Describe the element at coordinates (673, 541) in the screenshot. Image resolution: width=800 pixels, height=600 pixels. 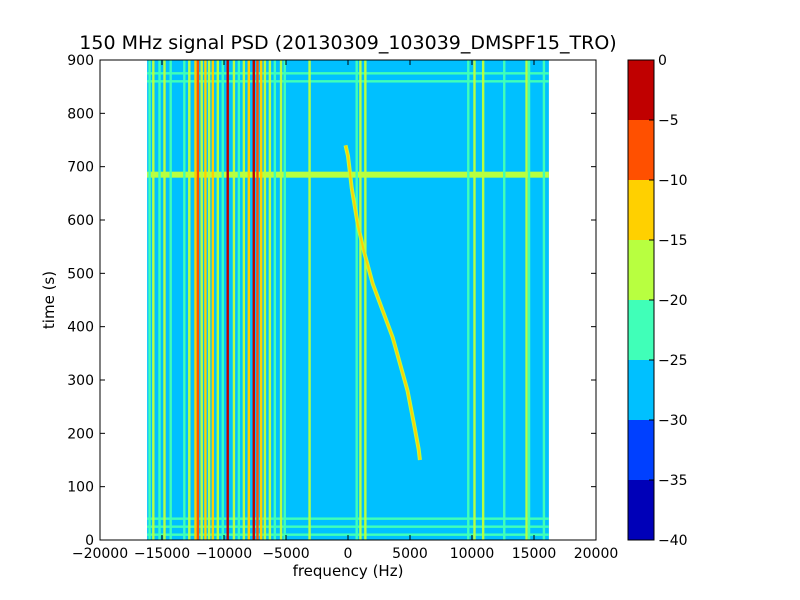
I see `colorbar-tick-label: −40` at that location.